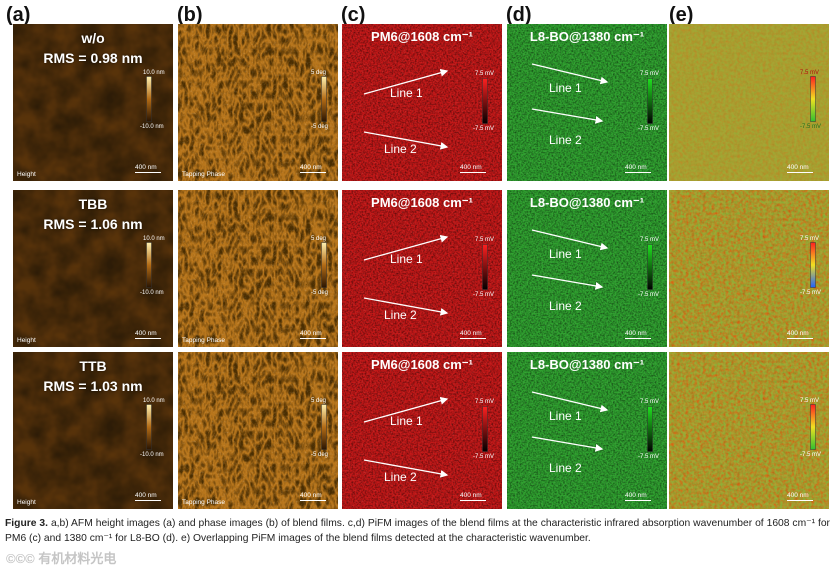 The height and width of the screenshot is (570, 835). Describe the element at coordinates (18, 15) in the screenshot. I see `column-label-a: (a)` at that location.